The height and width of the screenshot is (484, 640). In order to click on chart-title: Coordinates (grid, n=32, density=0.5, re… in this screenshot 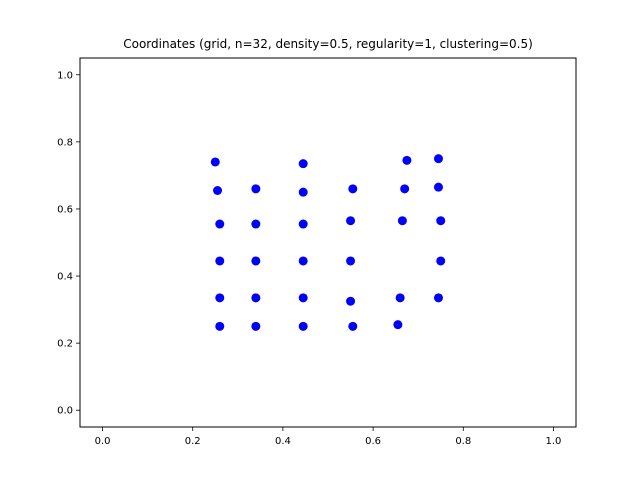, I will do `click(328, 44)`.